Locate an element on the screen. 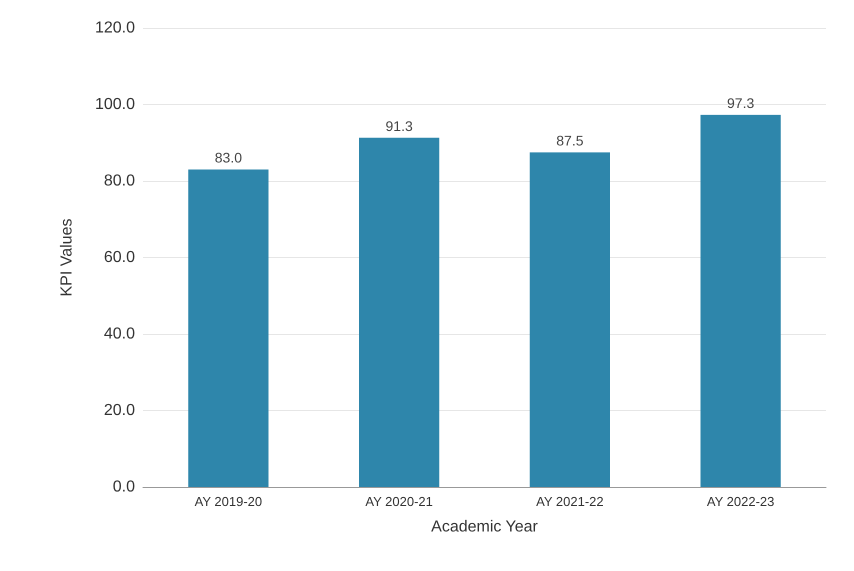 The height and width of the screenshot is (571, 854). y-tick-label: 20.0 is located at coordinates (120, 410).